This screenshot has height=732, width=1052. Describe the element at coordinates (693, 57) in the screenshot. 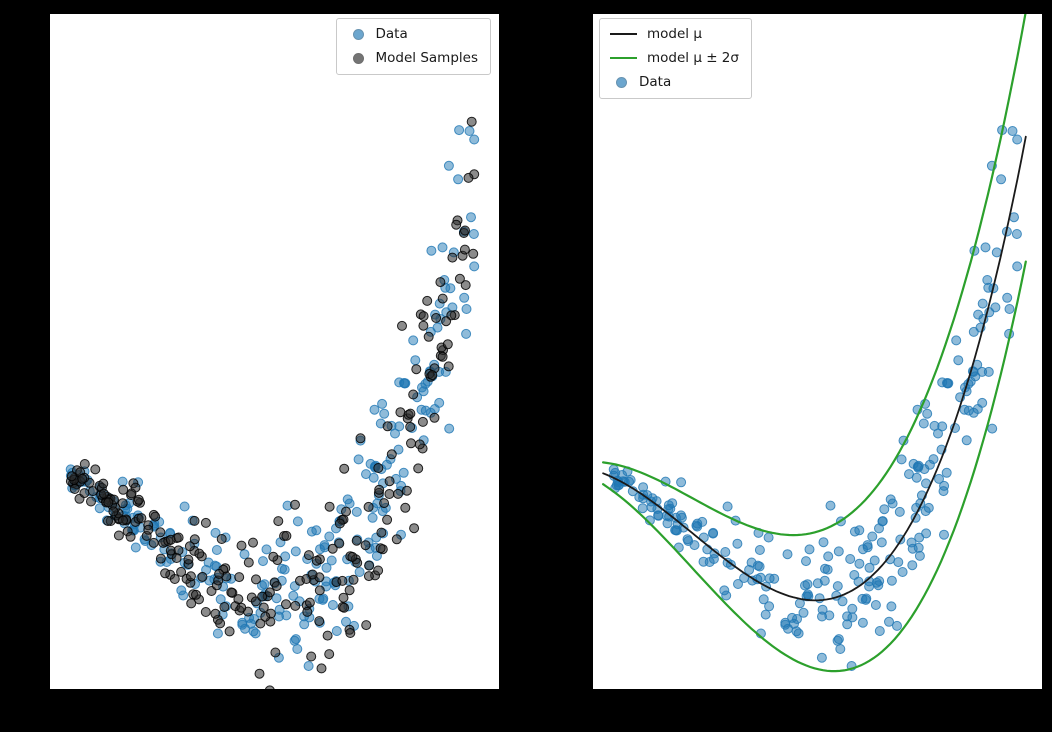

I see `legend-label-model-mu-band: model μ ± 2σ` at that location.